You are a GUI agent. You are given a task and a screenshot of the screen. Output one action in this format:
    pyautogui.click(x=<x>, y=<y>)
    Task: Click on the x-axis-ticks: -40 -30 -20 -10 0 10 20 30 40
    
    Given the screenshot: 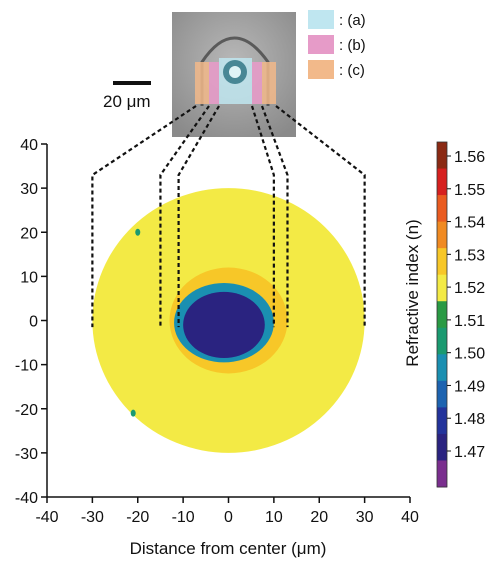 What is the action you would take?
    pyautogui.click(x=227, y=511)
    